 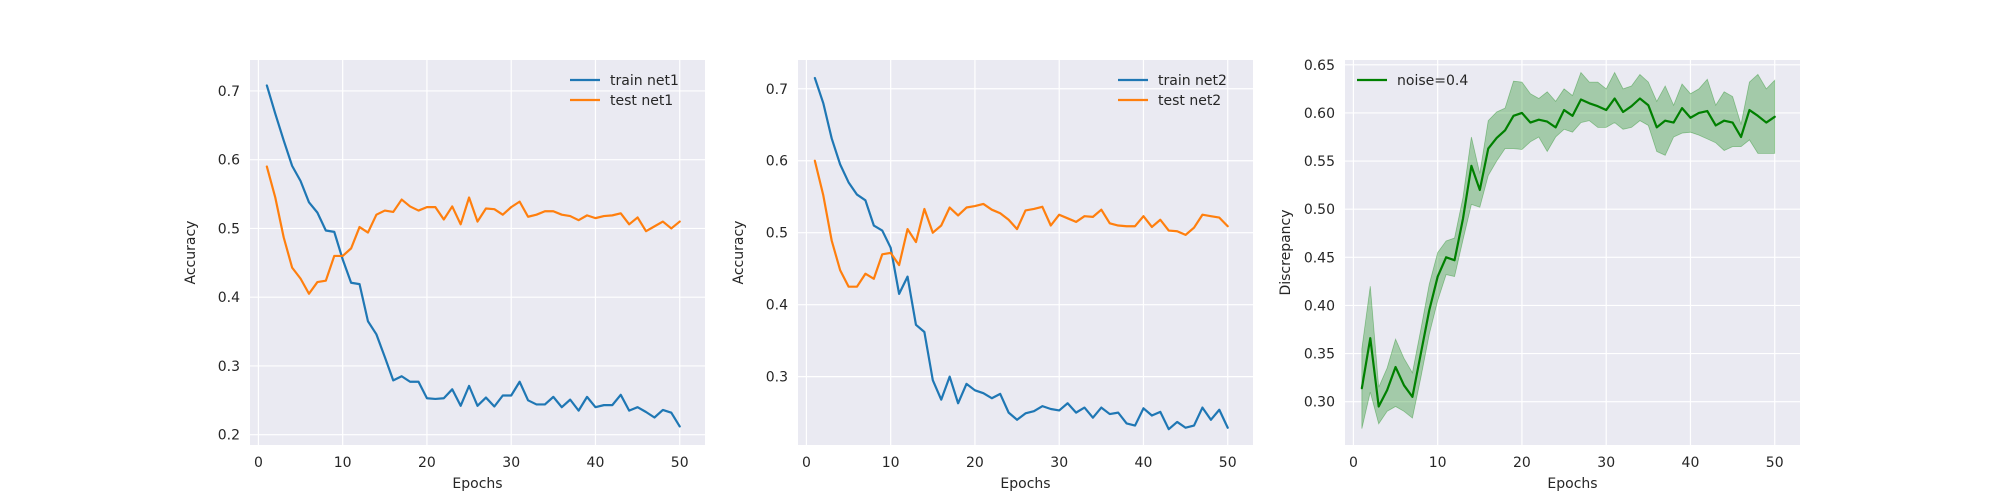 I want to click on series-line-train-net2, so click(x=1021, y=253).